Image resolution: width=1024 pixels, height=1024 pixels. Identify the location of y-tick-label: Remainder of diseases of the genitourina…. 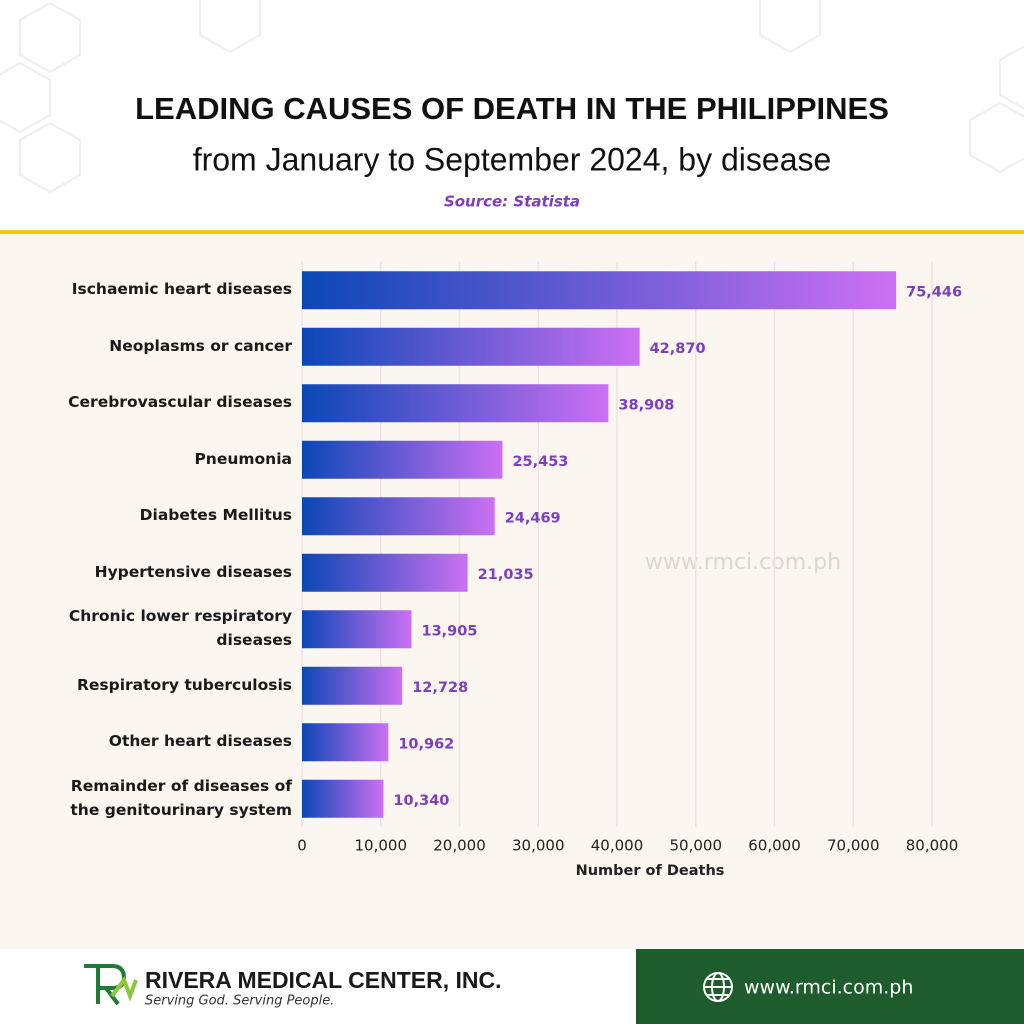
(181, 797).